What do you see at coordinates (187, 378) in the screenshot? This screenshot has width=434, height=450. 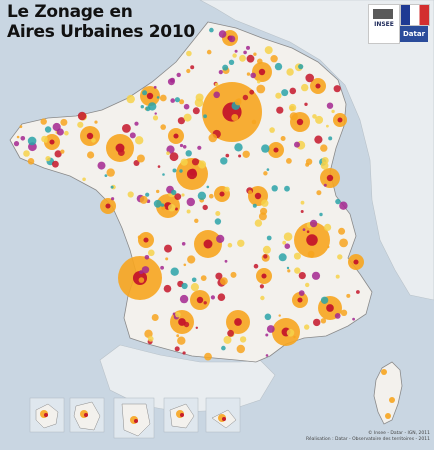 I see `neighbor-land-south` at bounding box center [187, 378].